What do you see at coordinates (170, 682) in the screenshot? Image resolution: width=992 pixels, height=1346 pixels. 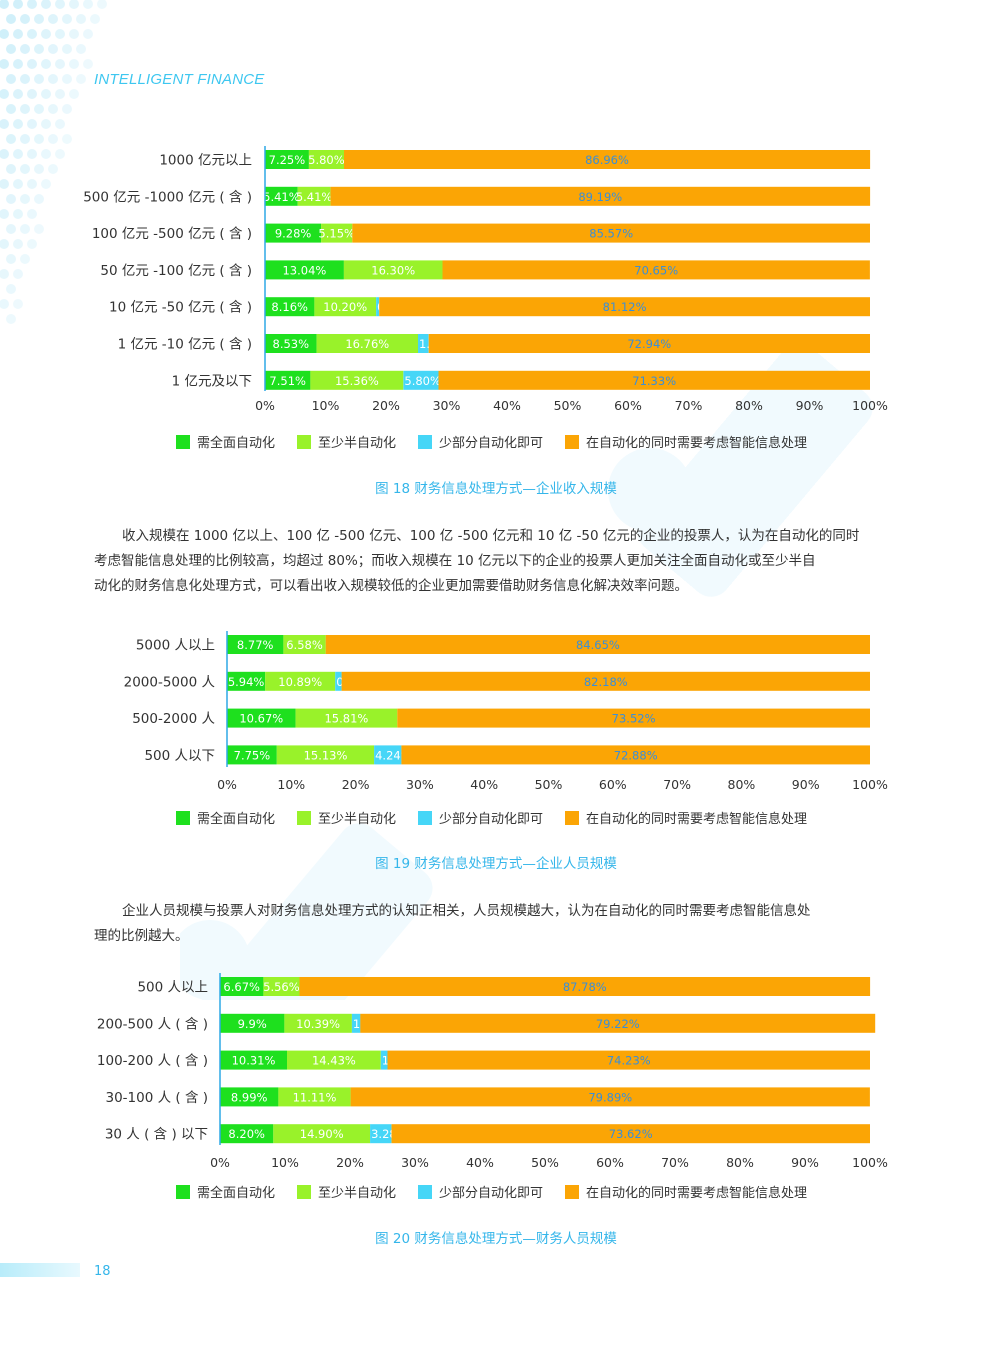 I see `category-label: 2000-5000 人` at bounding box center [170, 682].